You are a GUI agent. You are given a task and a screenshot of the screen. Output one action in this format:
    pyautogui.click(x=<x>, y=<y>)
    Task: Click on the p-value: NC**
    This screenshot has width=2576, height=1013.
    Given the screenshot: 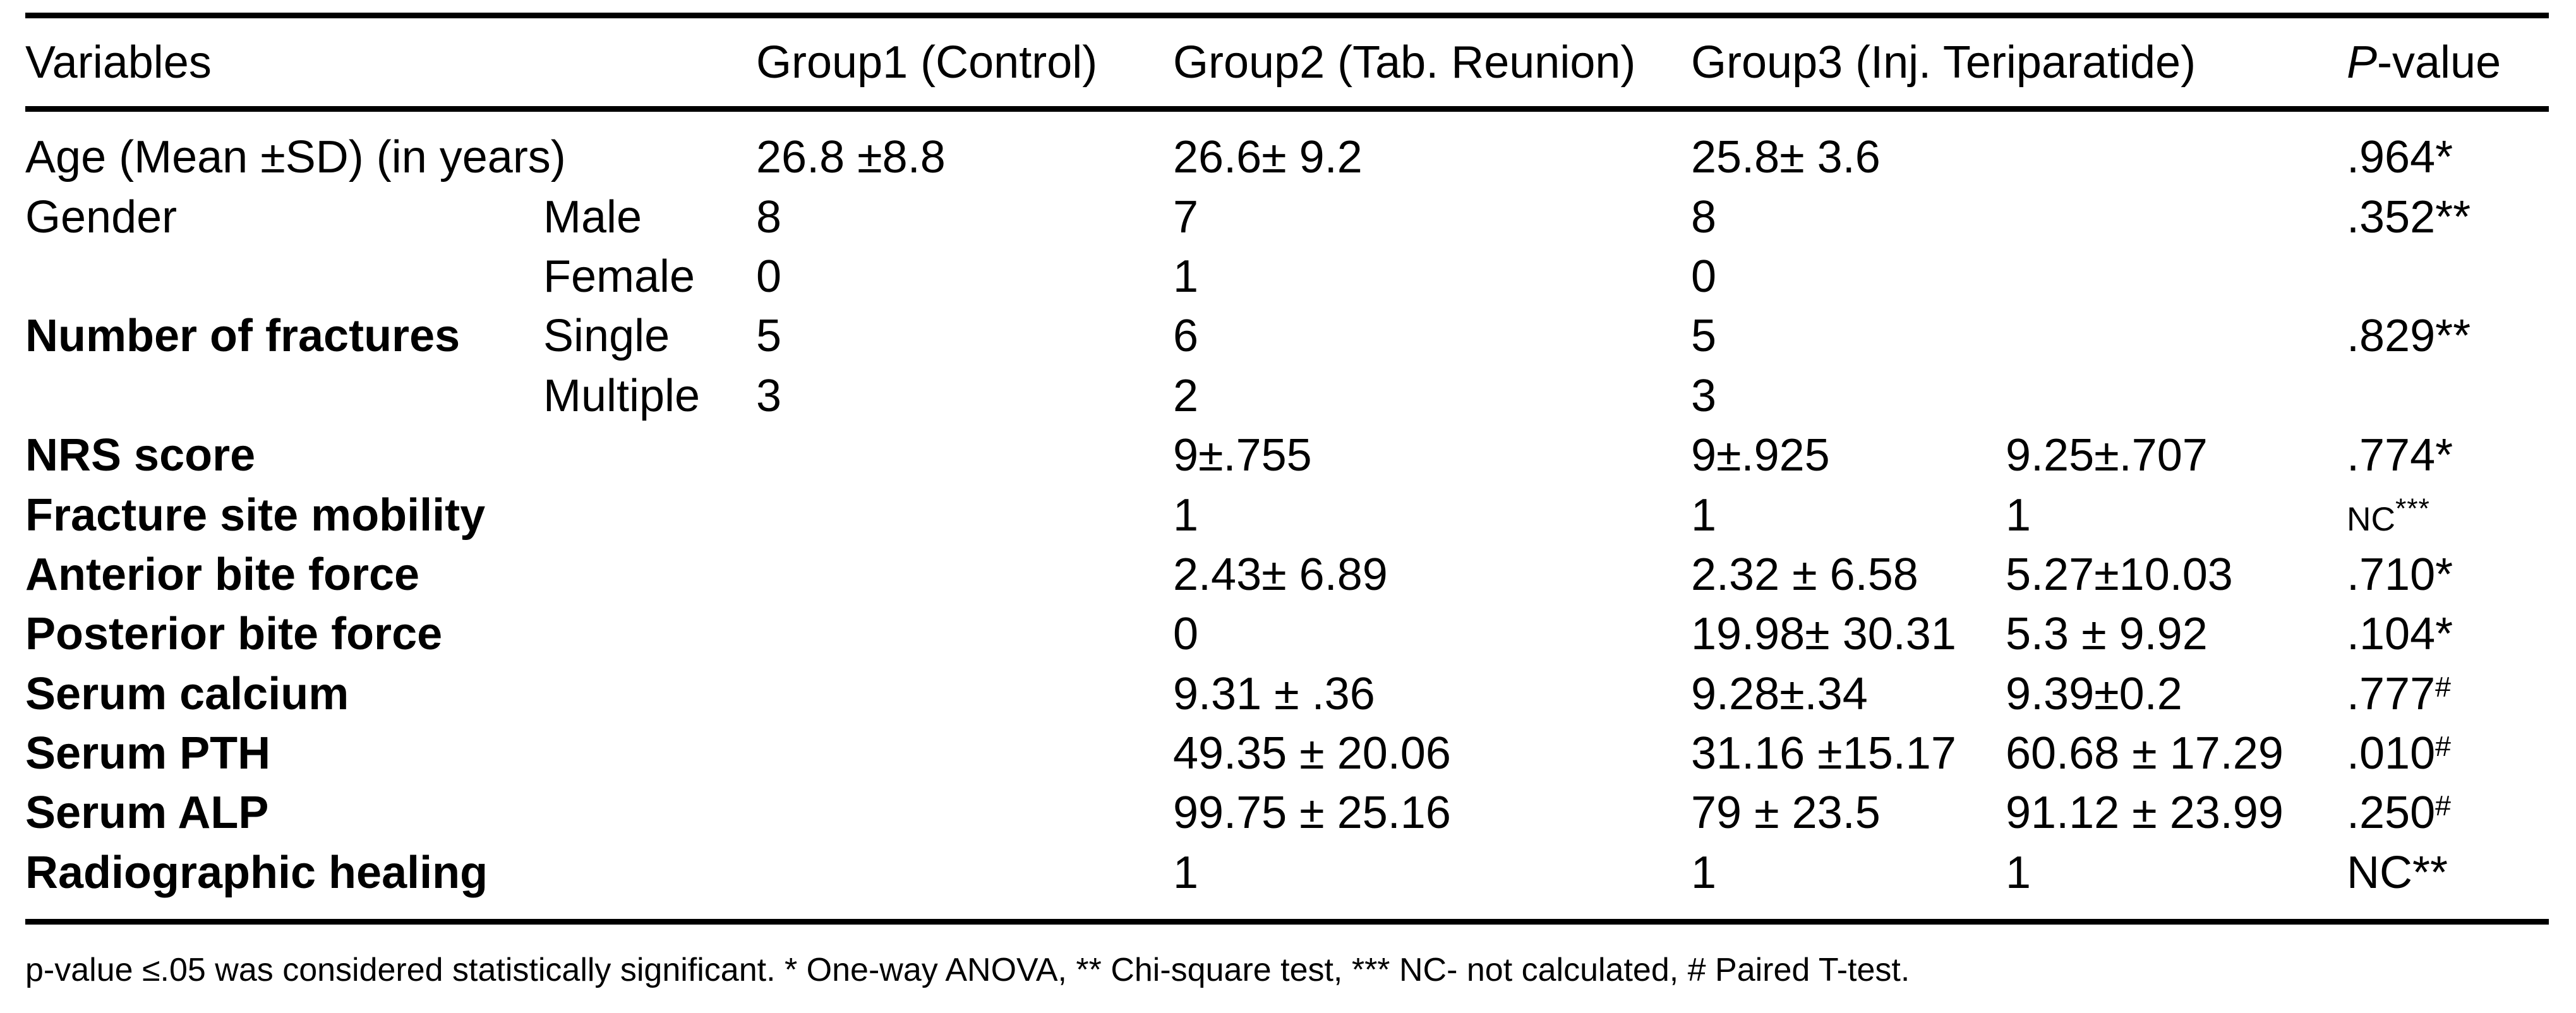 What is the action you would take?
    pyautogui.click(x=2397, y=873)
    